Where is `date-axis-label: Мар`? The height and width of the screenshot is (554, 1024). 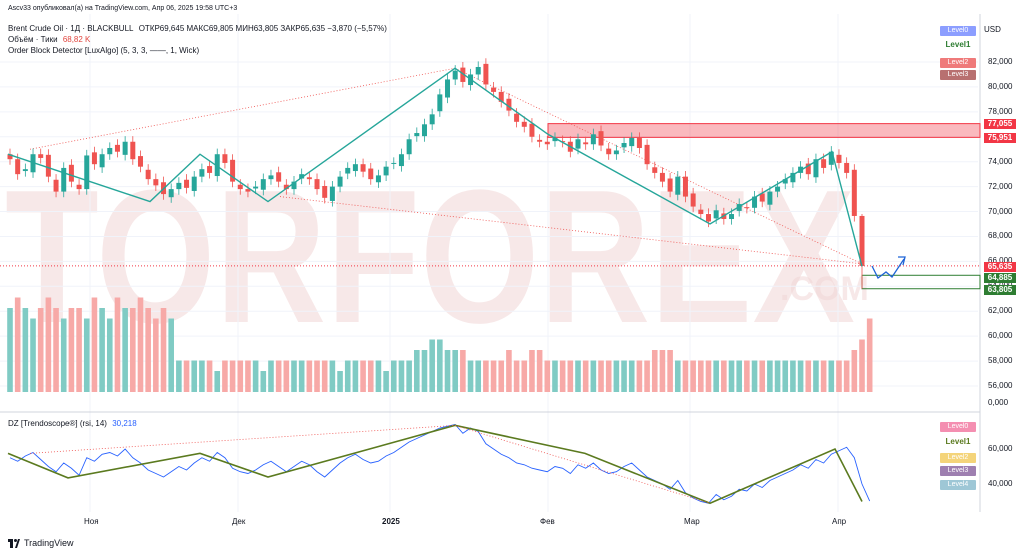
date-axis-label: Мар is located at coordinates (692, 521).